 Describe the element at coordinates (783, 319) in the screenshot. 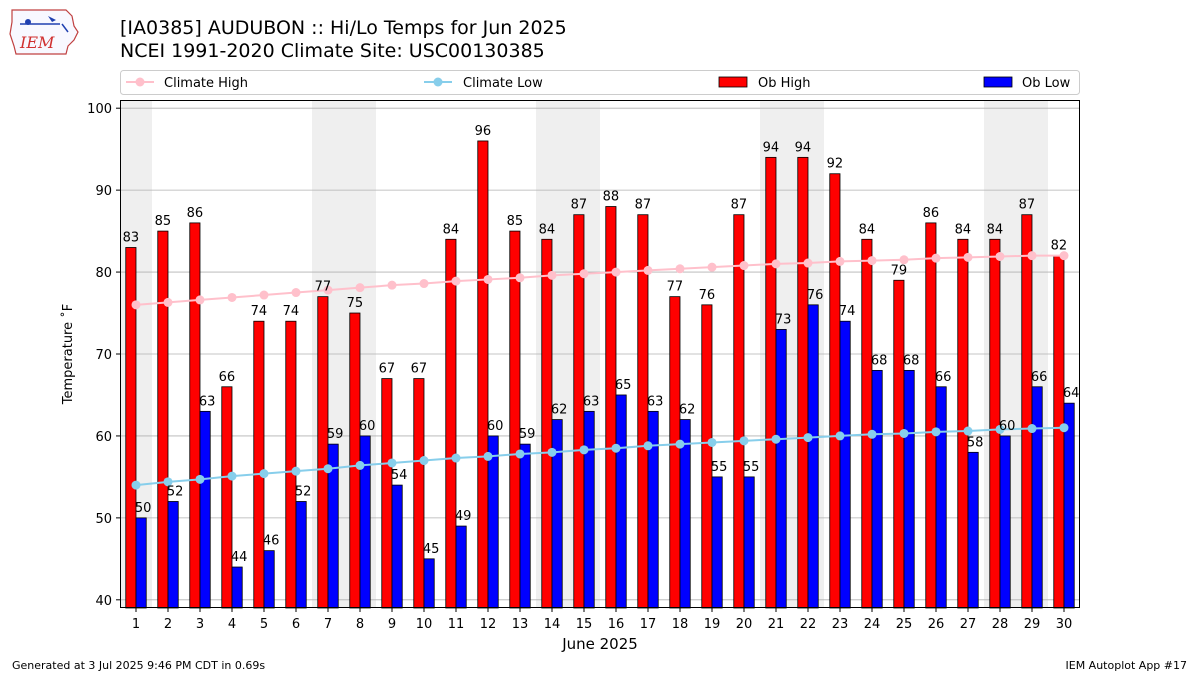

I see `ob-low-label: 73` at that location.